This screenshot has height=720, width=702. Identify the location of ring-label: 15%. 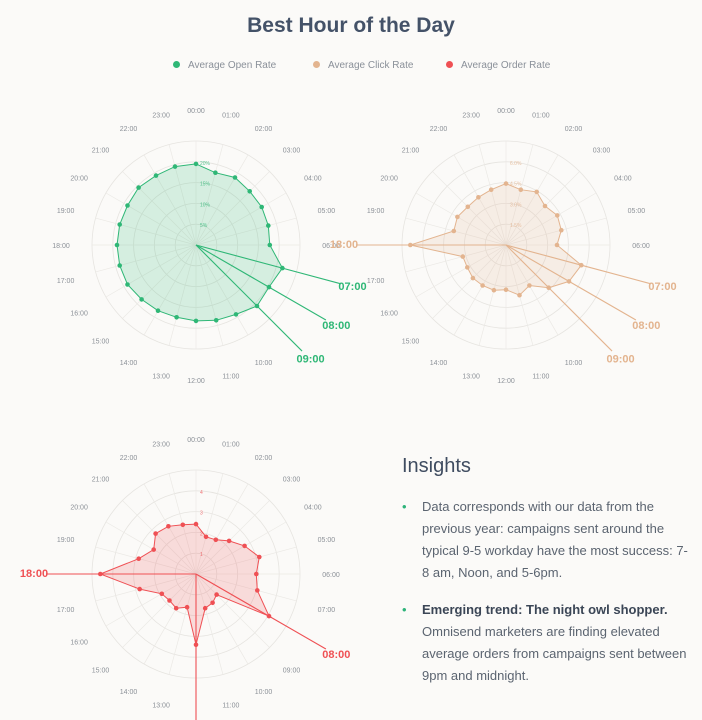
(205, 185).